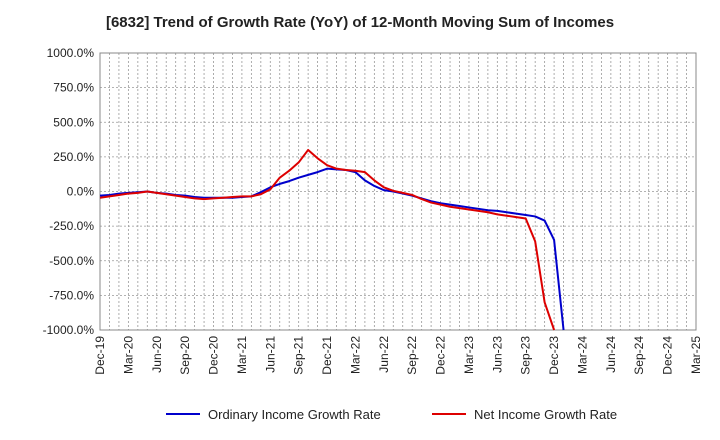  Describe the element at coordinates (355, 355) in the screenshot. I see `x-tick-label: Mar-22` at that location.